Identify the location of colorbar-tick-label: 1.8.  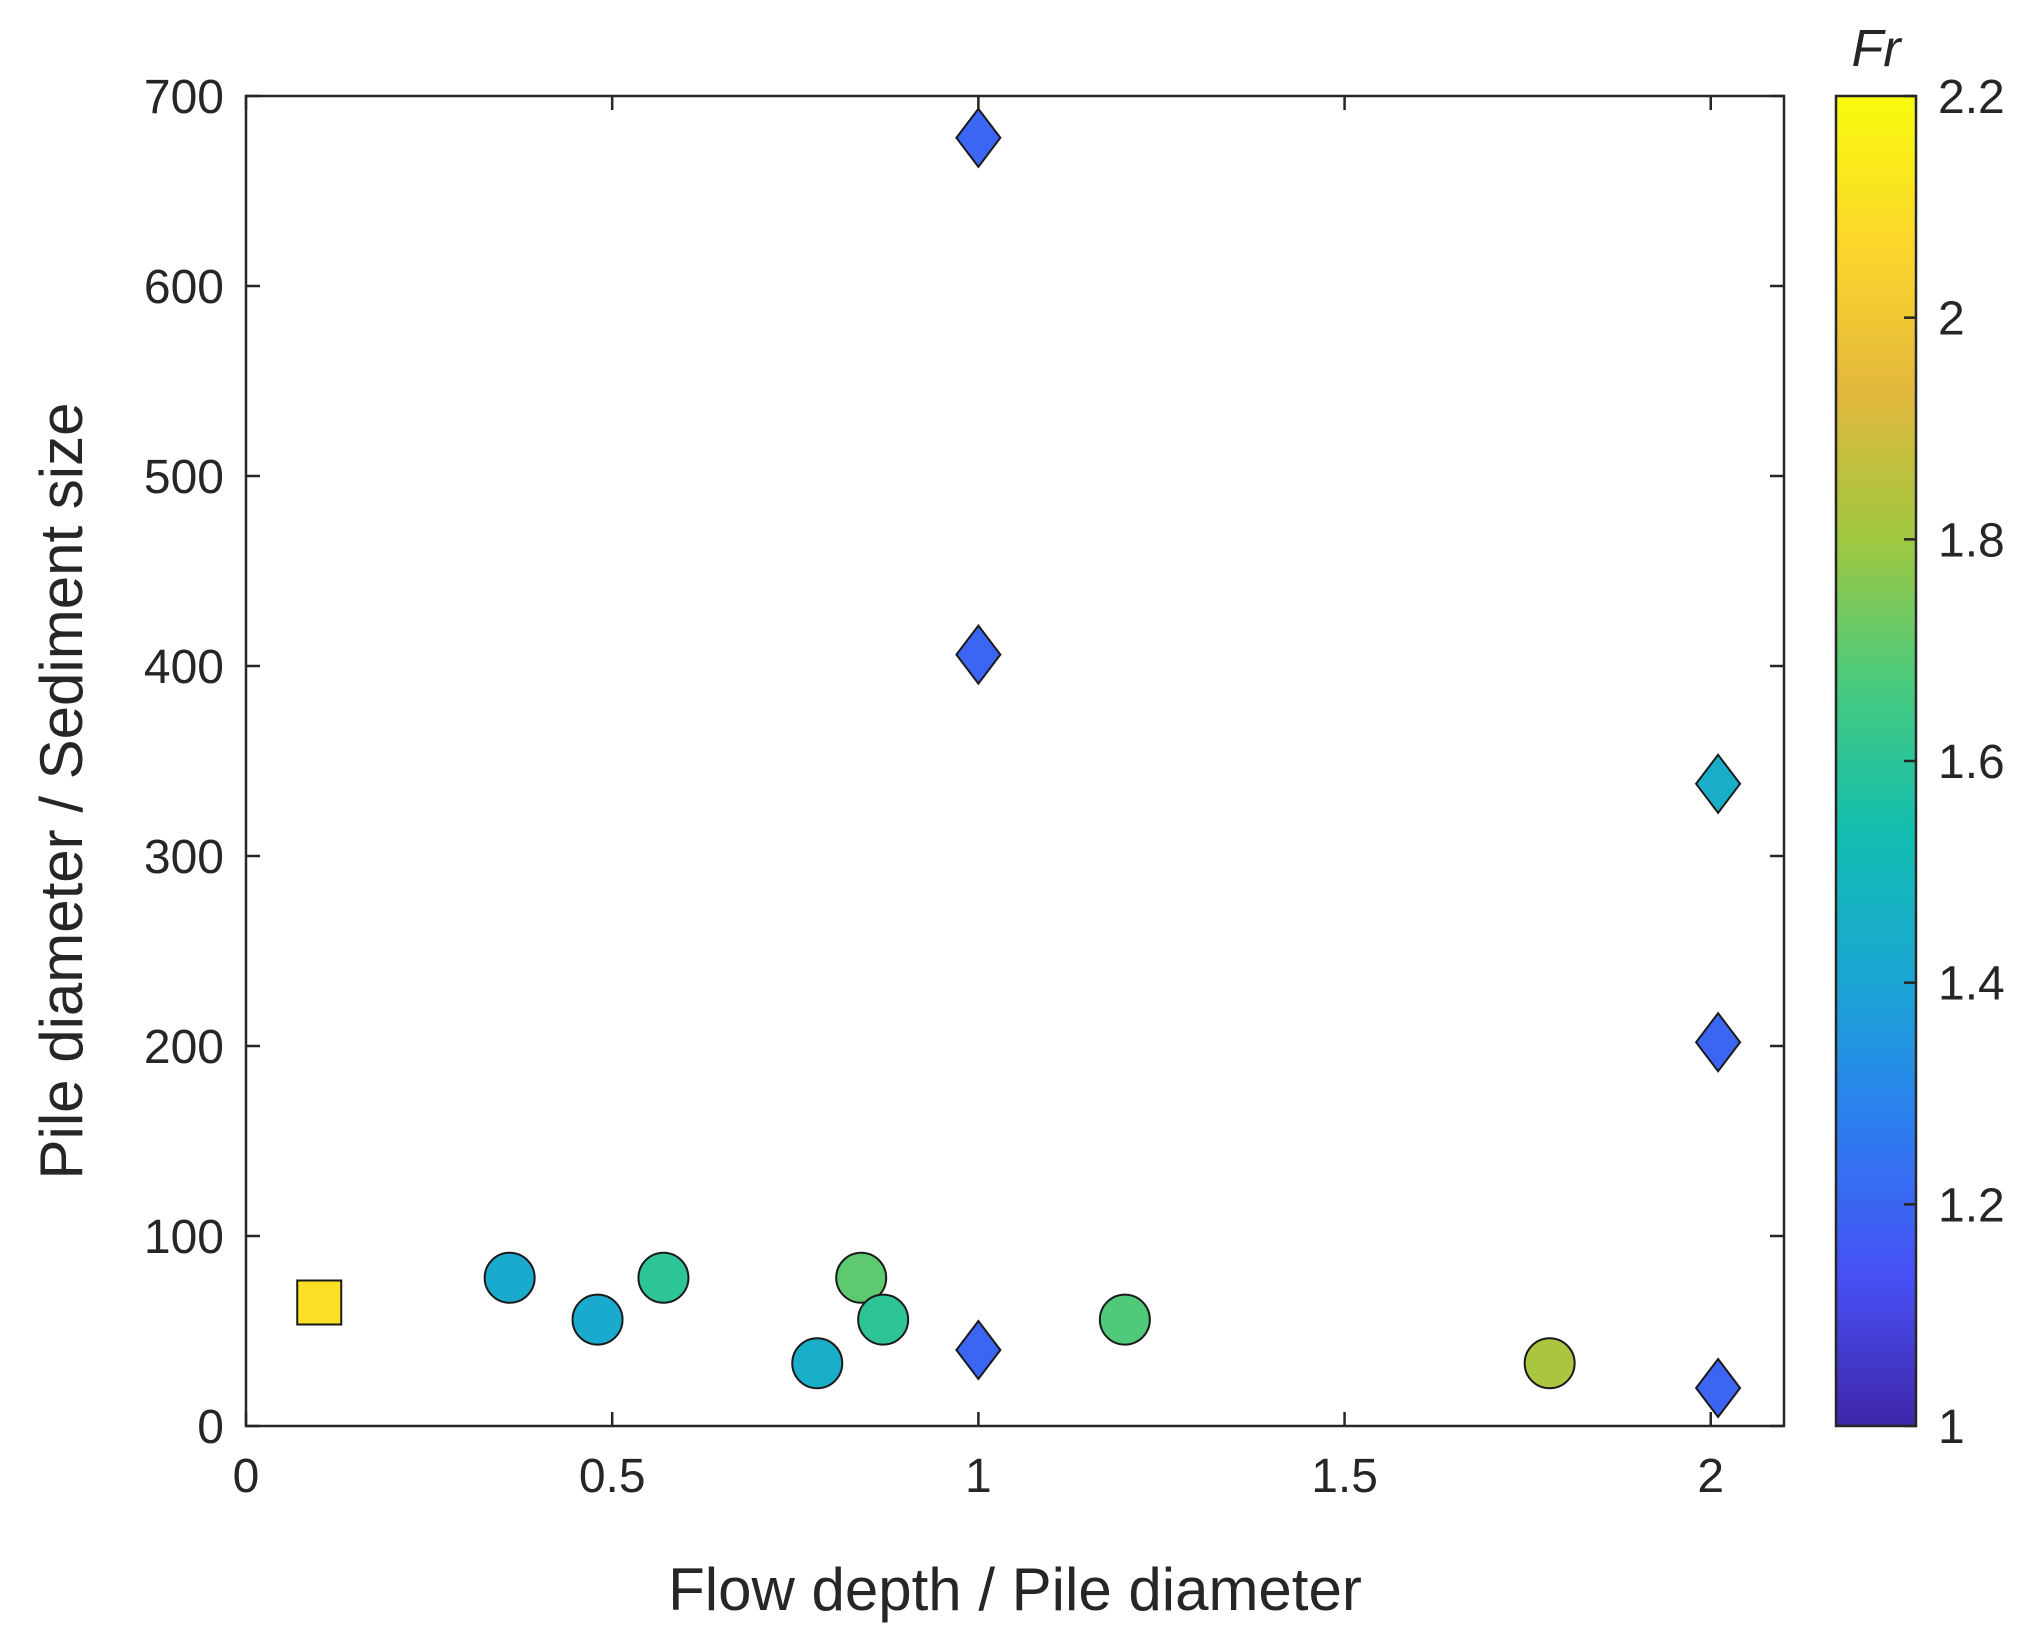
(1971, 540).